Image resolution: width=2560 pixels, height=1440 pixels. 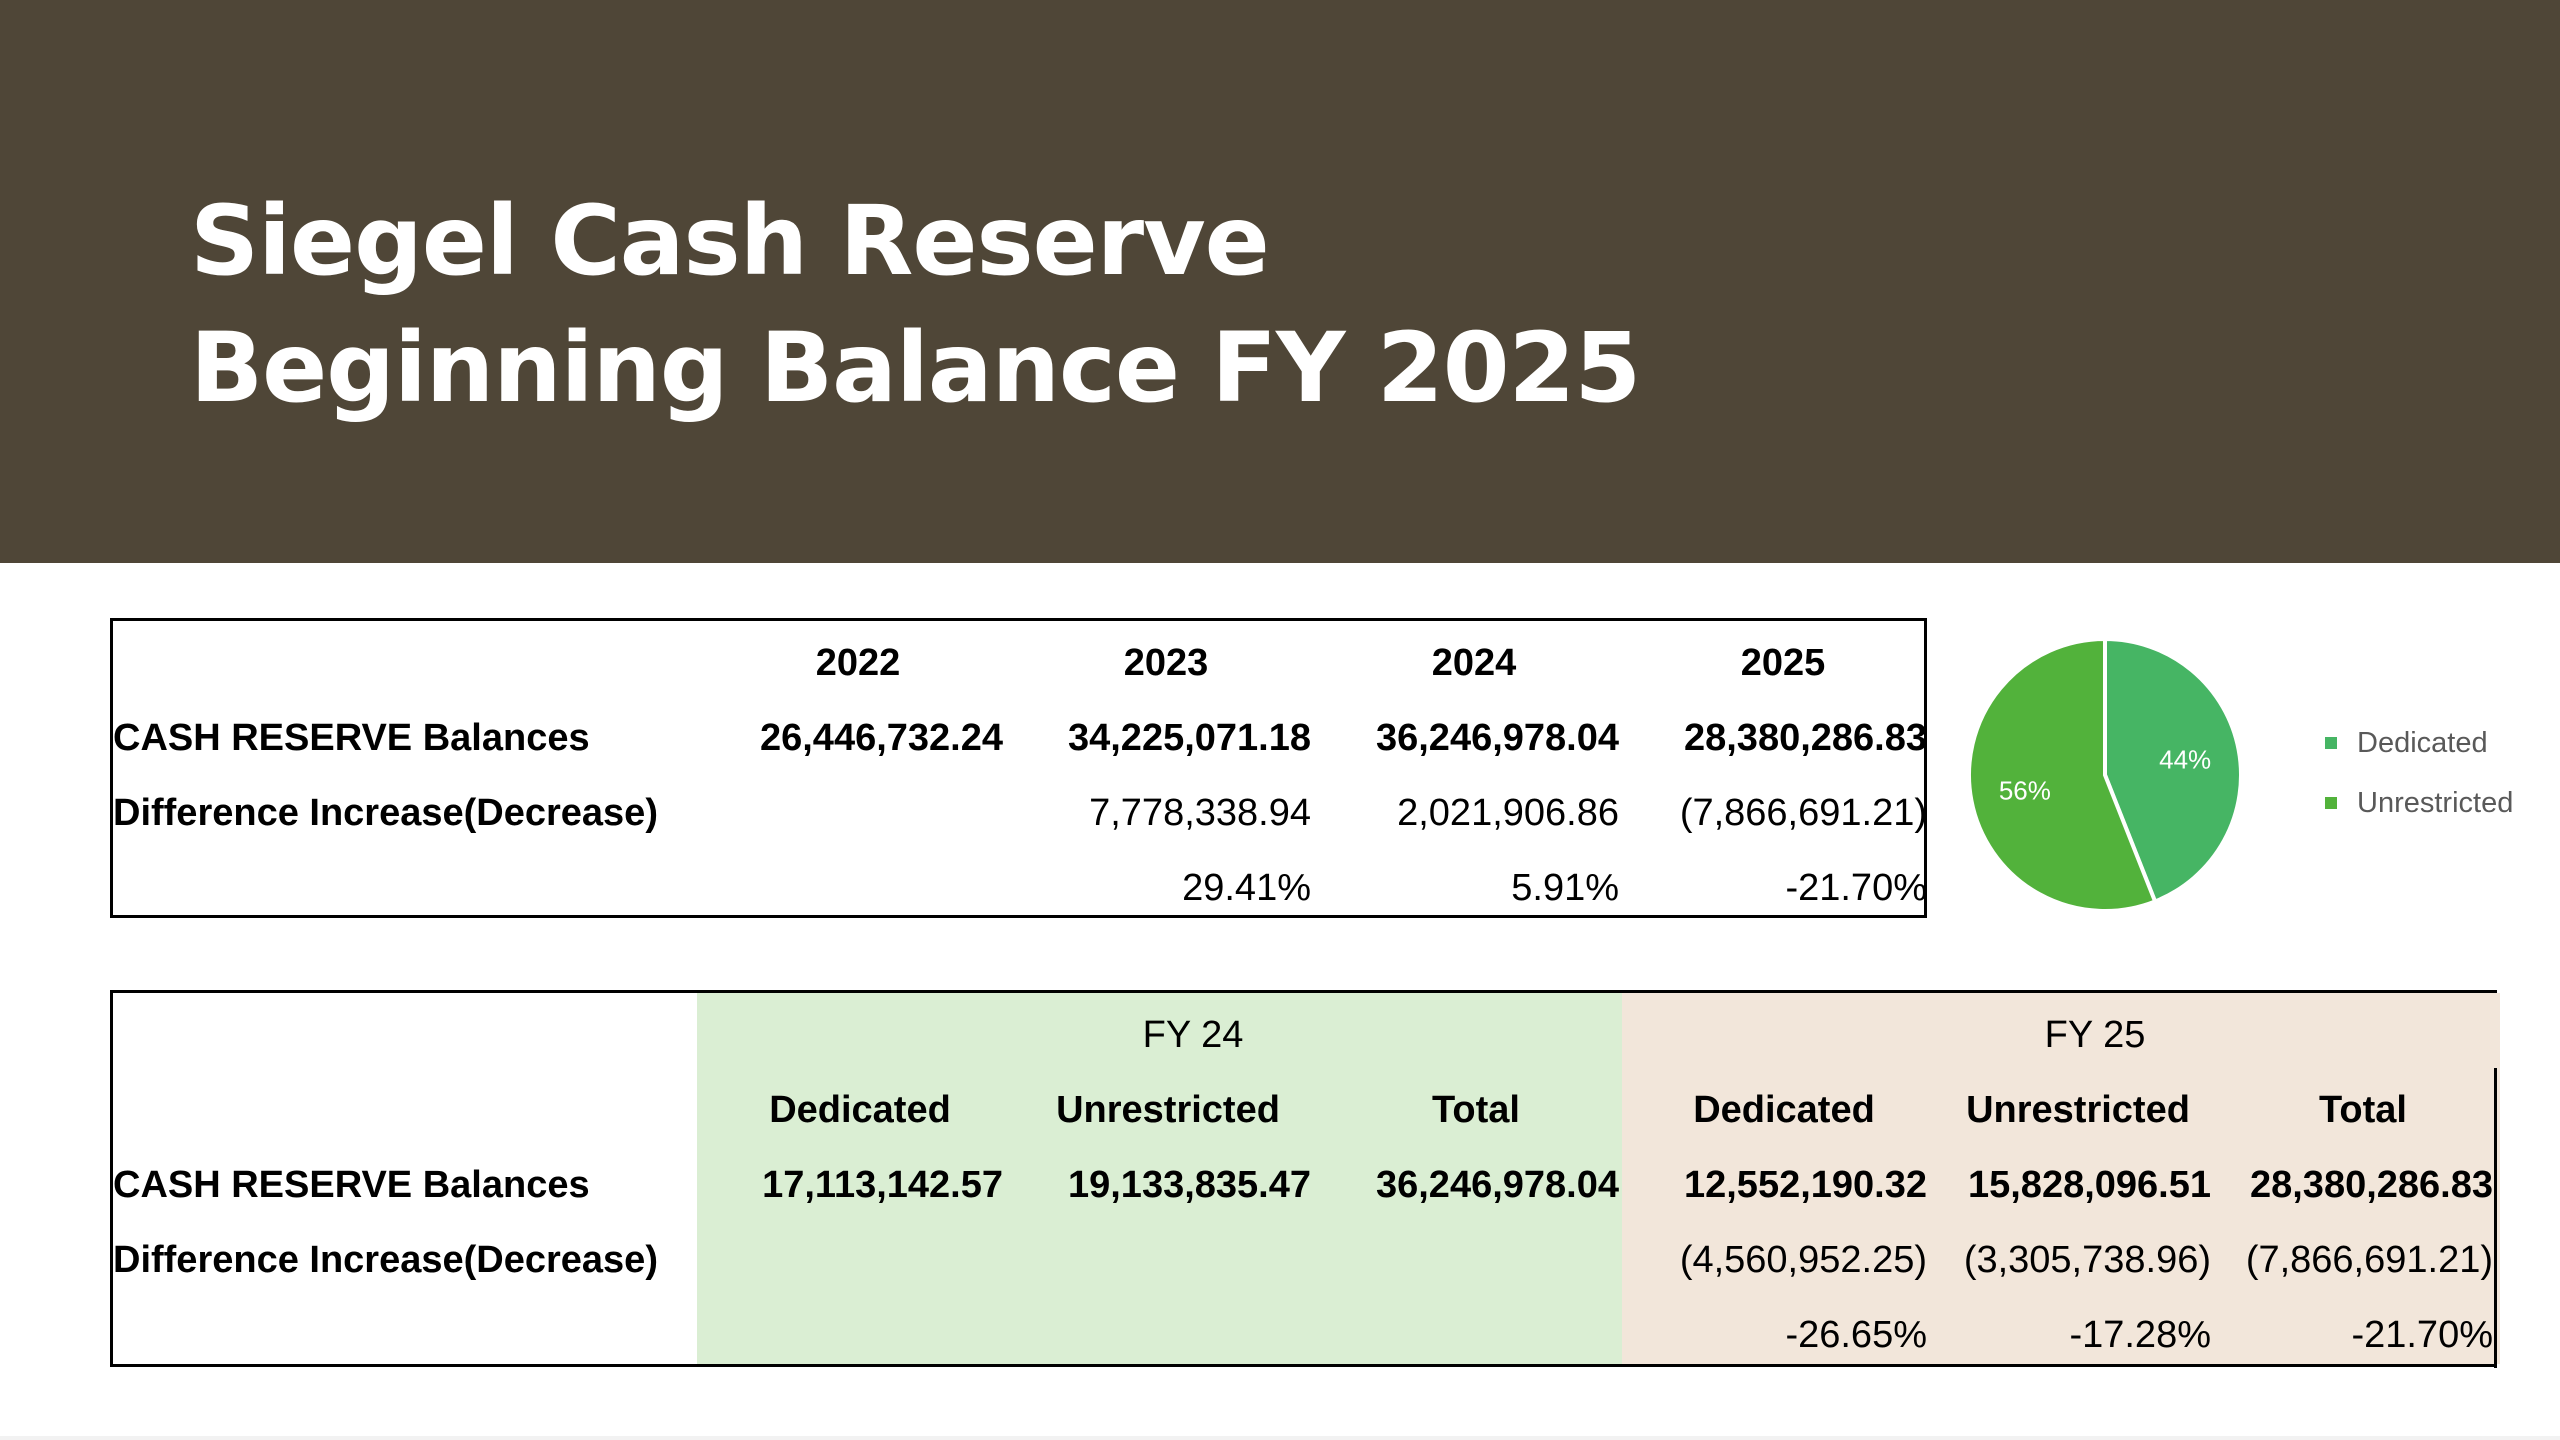 I want to click on percent-change: 5.91%, so click(x=1565, y=888).